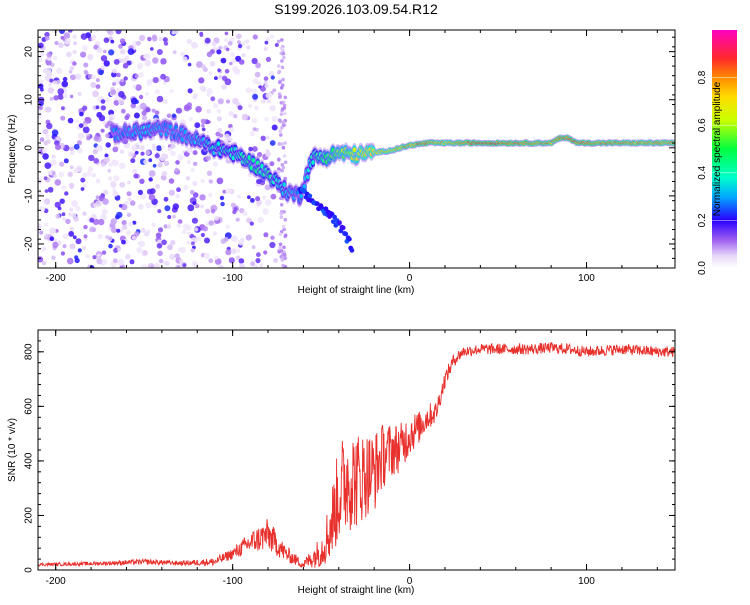 The width and height of the screenshot is (750, 605). I want to click on colorbar-tick-label: 0.4, so click(702, 172).